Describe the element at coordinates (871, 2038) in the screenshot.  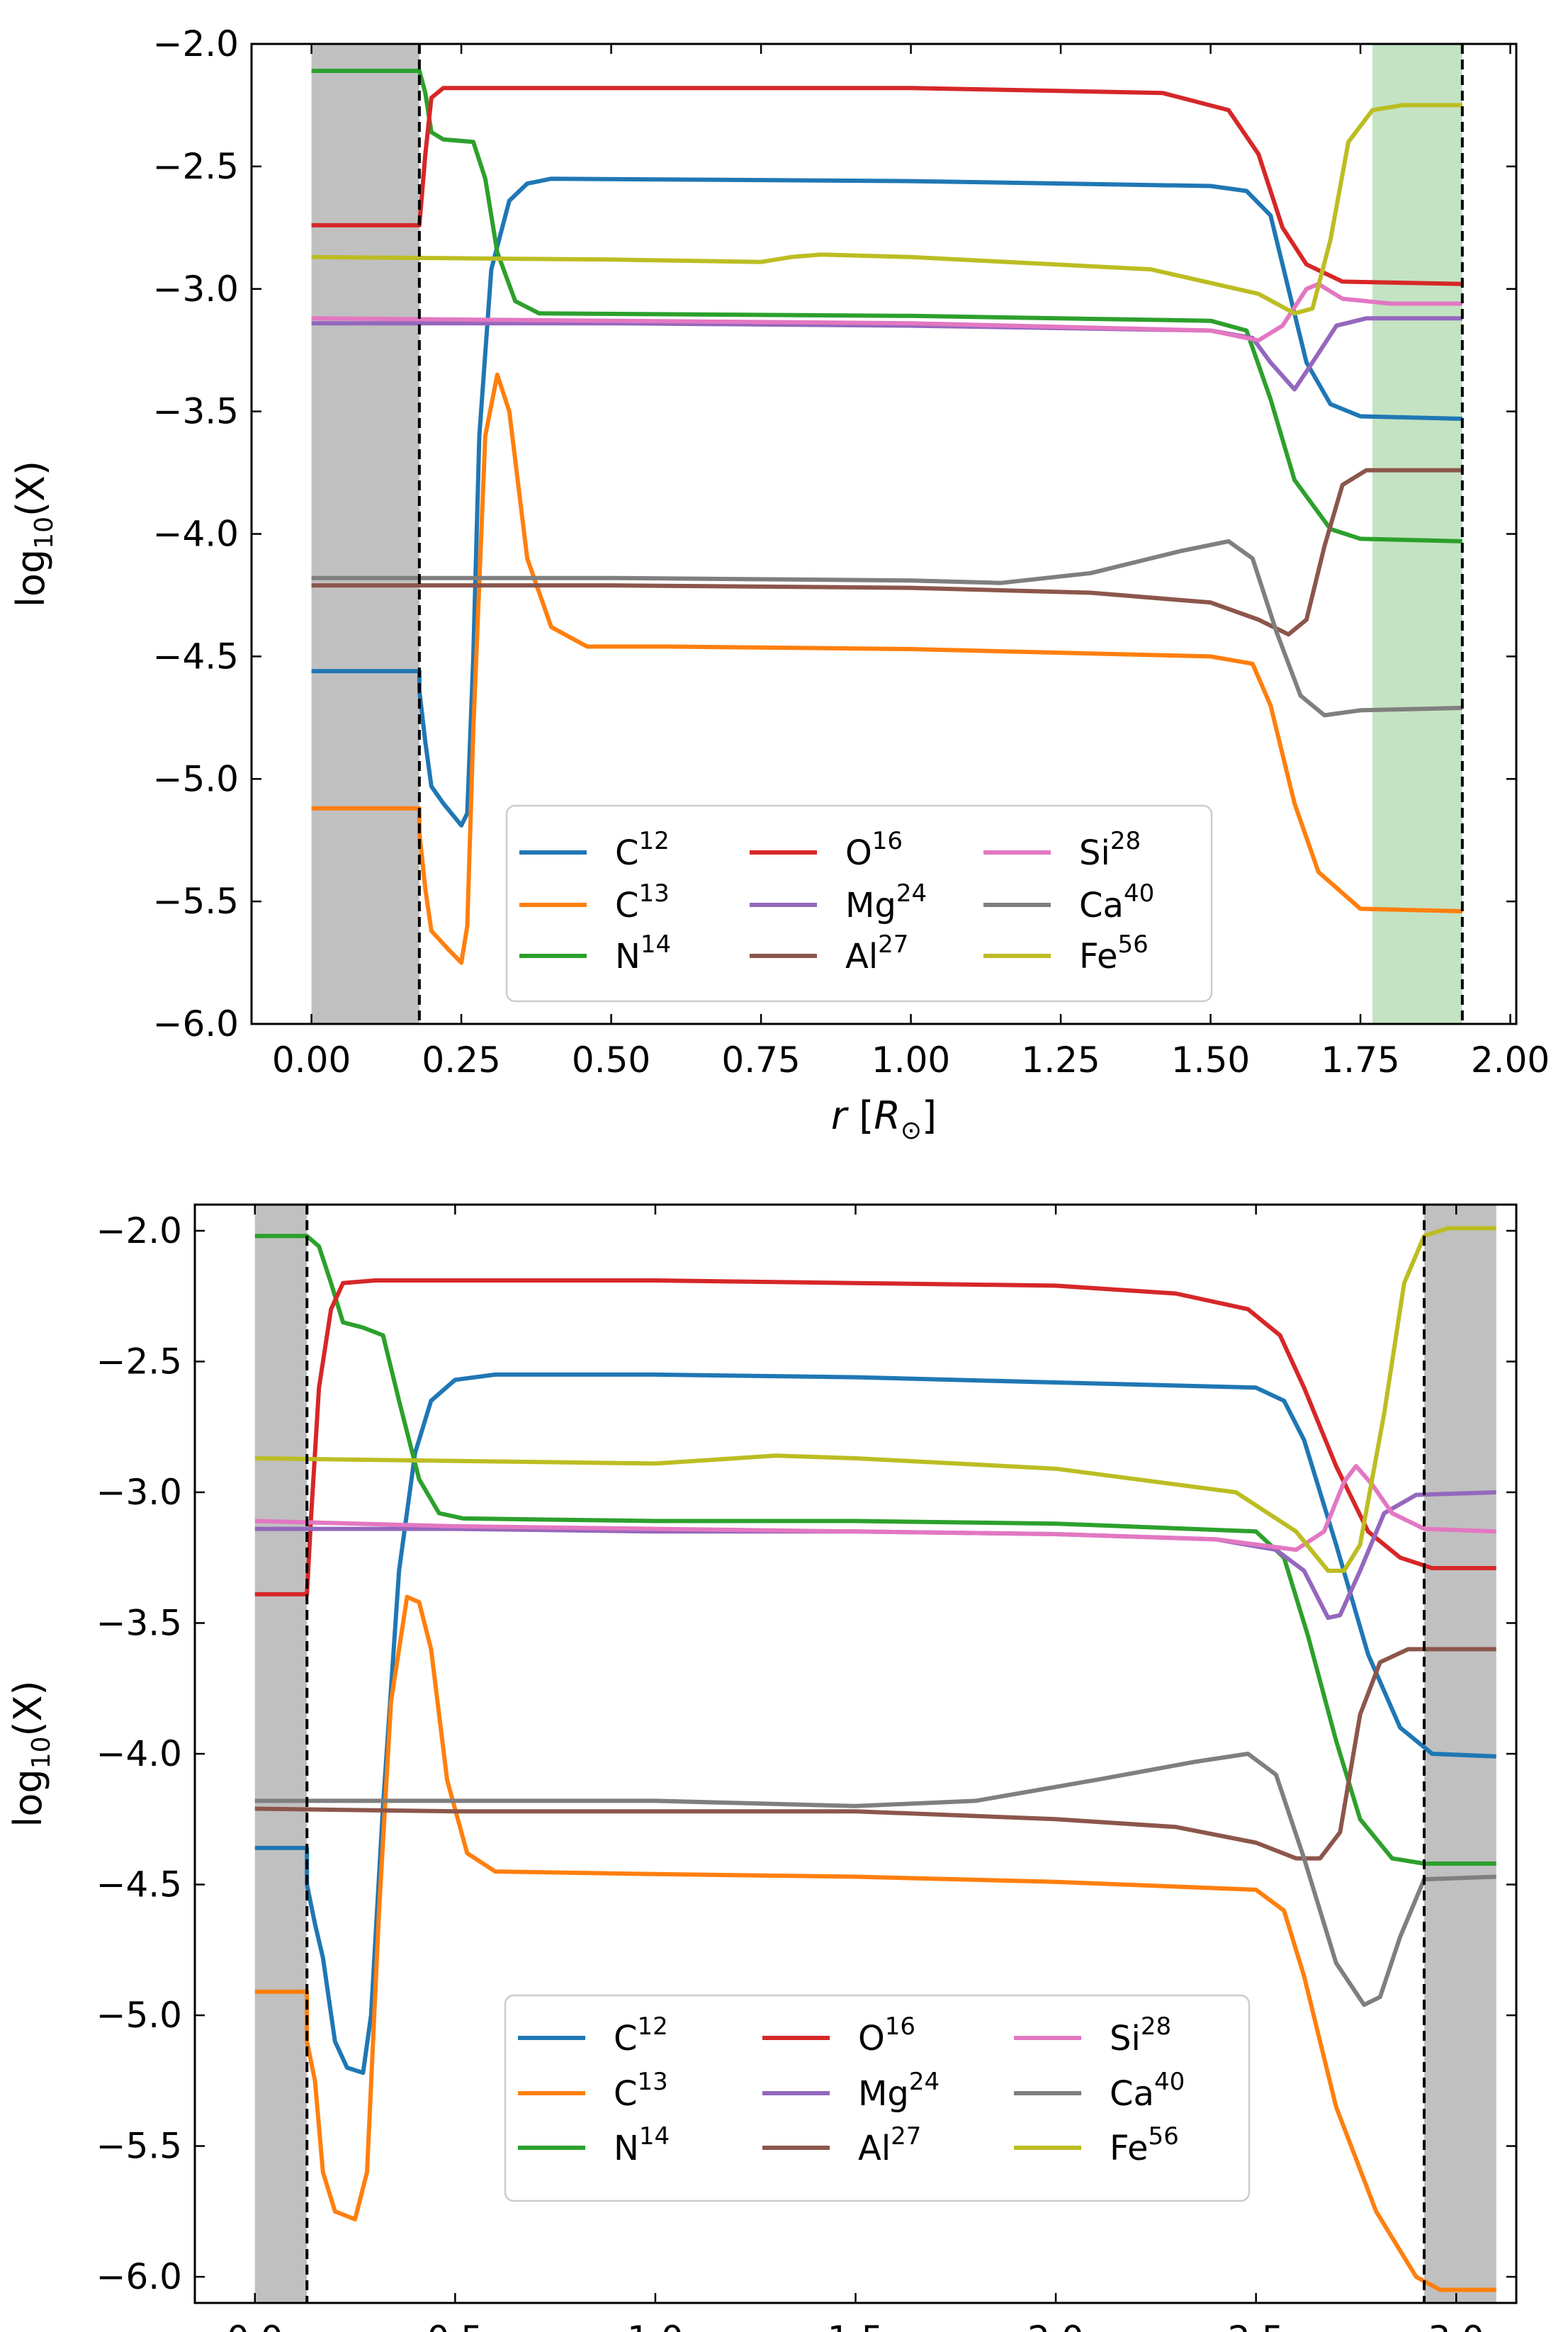
I see `legend-element: O` at that location.